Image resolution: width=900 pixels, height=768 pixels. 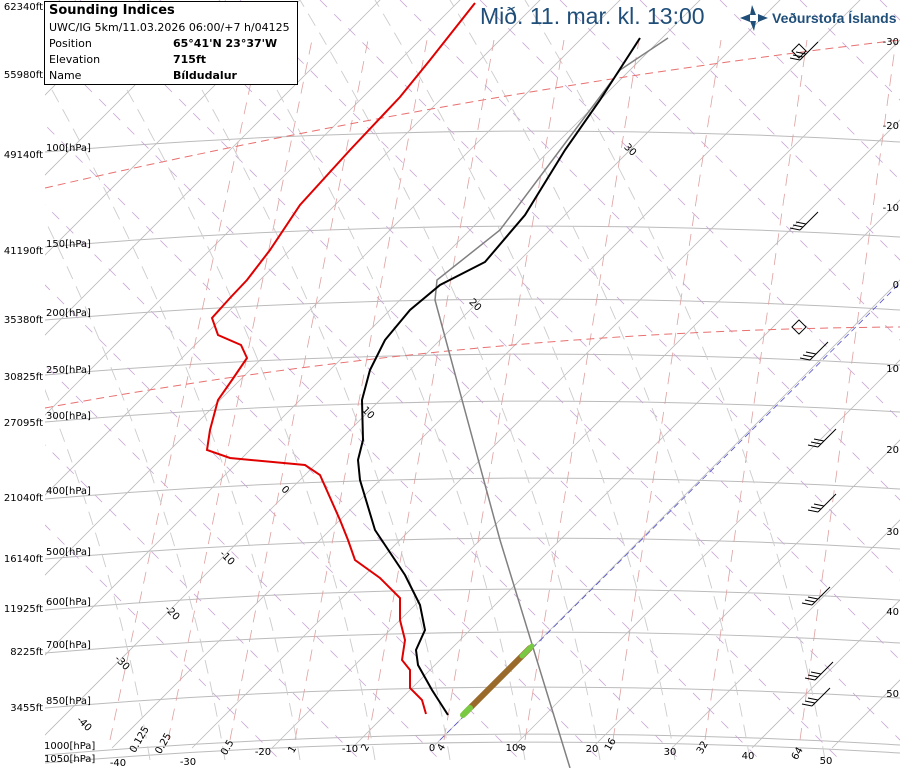 What do you see at coordinates (171, 44) in the screenshot?
I see `info-row-position: Position 65°41'N 23°37'W` at bounding box center [171, 44].